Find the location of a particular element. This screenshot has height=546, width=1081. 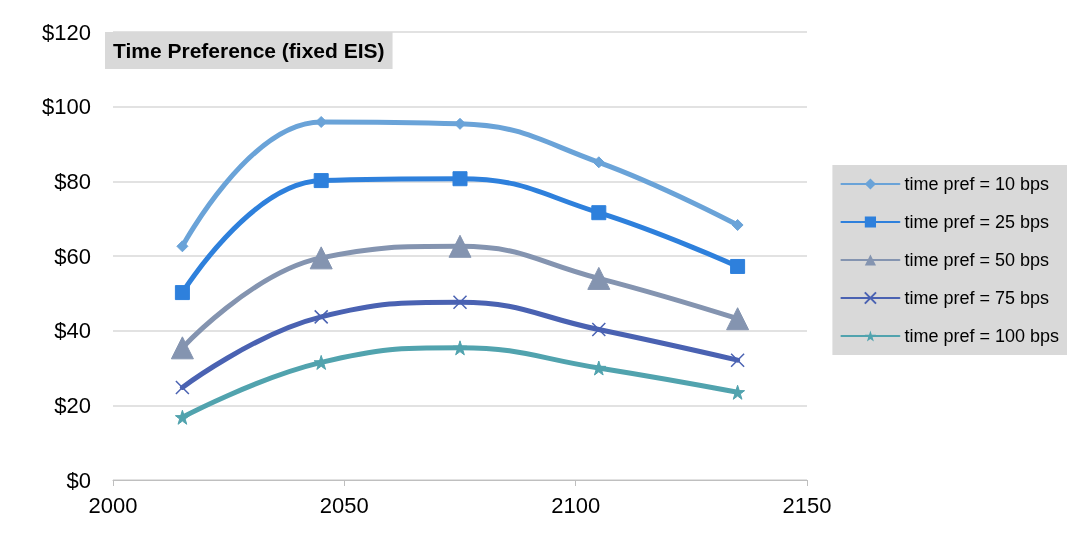

x-tick-label: 2150 is located at coordinates (807, 505).